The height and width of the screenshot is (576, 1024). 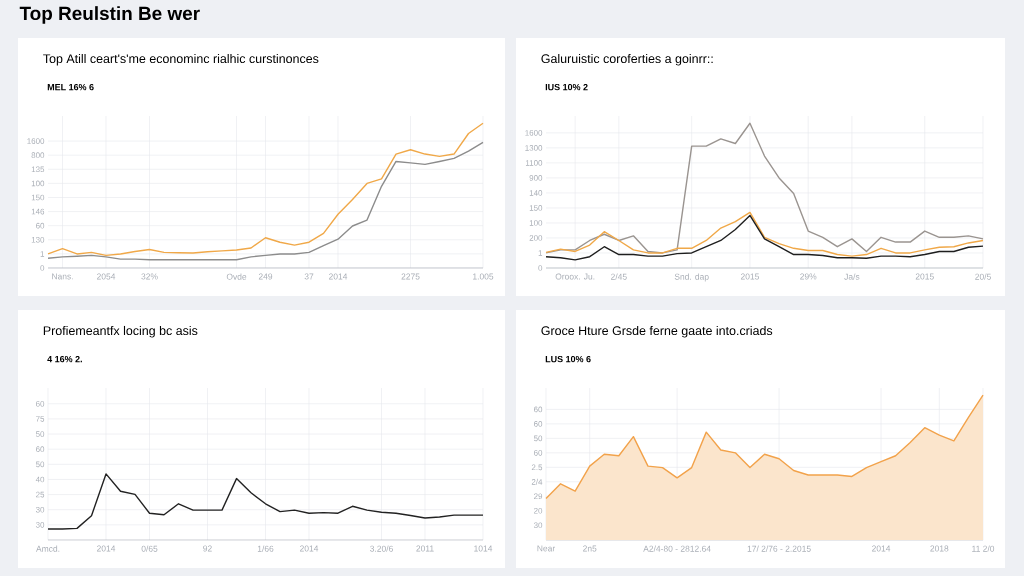 I want to click on x-tick-label: 1014, so click(x=483, y=548).